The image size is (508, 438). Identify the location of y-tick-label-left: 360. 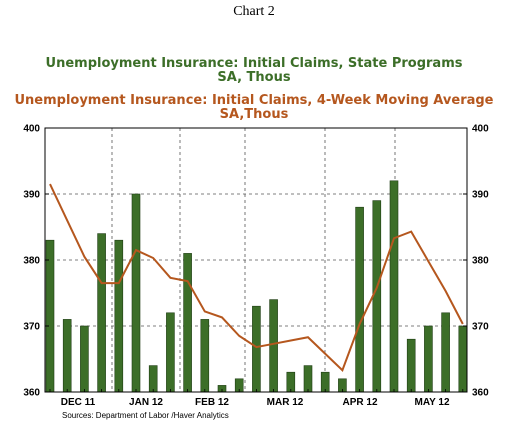
(31, 393).